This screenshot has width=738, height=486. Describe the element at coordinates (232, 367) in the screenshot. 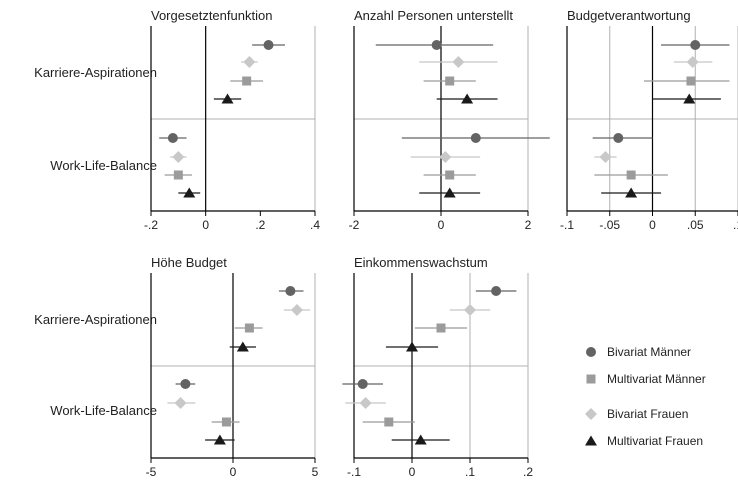

I see `panel-hoehe-budget: Höhe Budget -5 0 5` at that location.